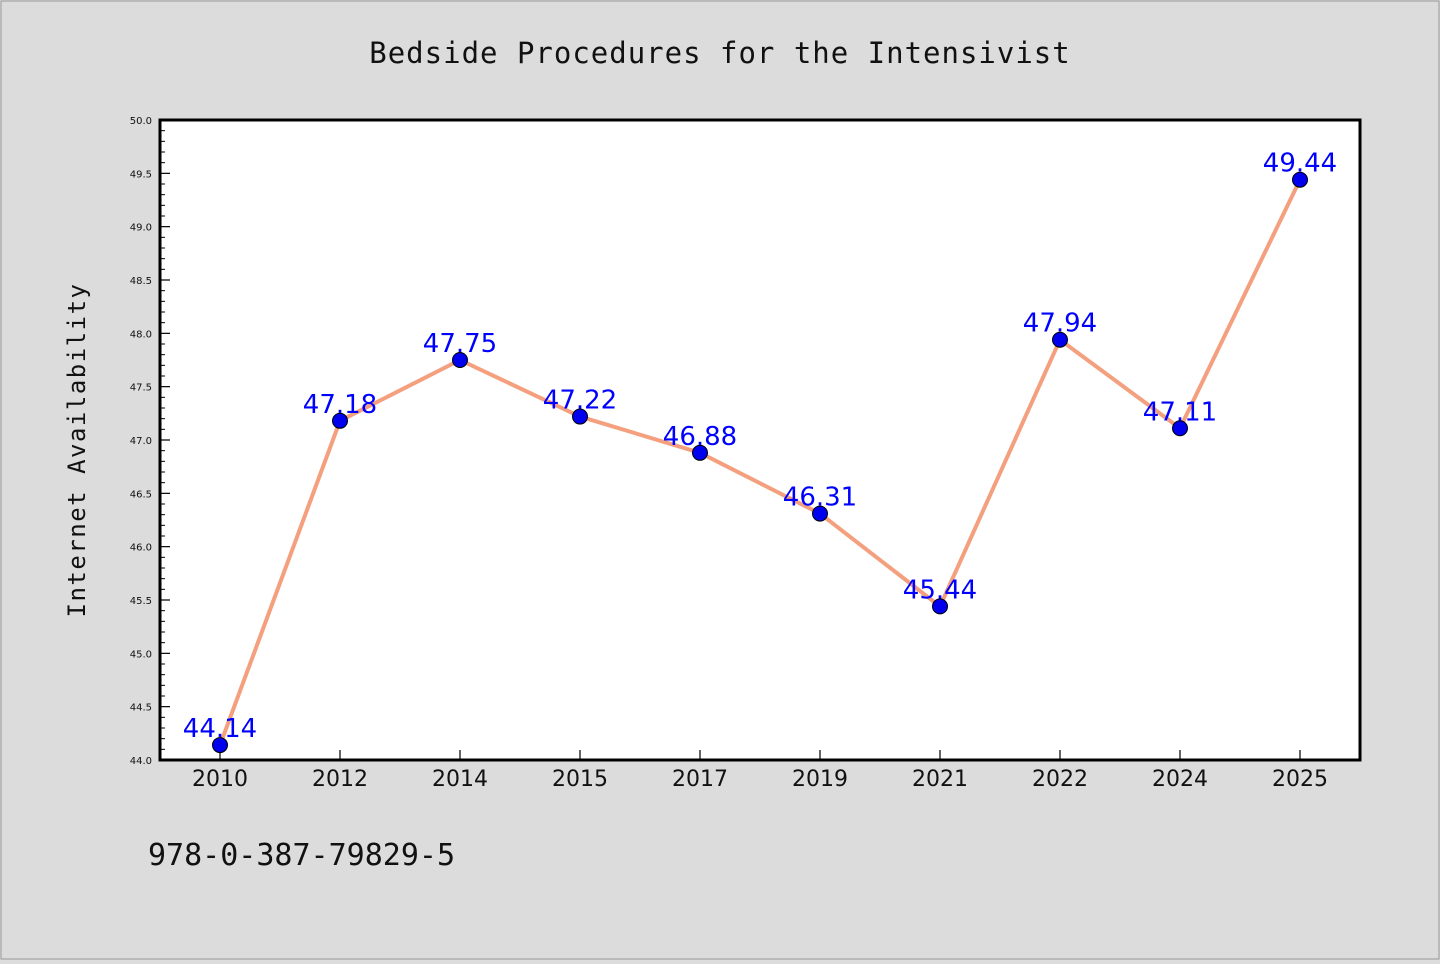 This screenshot has height=964, width=1440. Describe the element at coordinates (940, 779) in the screenshot. I see `x-tick-label: 2021` at that location.